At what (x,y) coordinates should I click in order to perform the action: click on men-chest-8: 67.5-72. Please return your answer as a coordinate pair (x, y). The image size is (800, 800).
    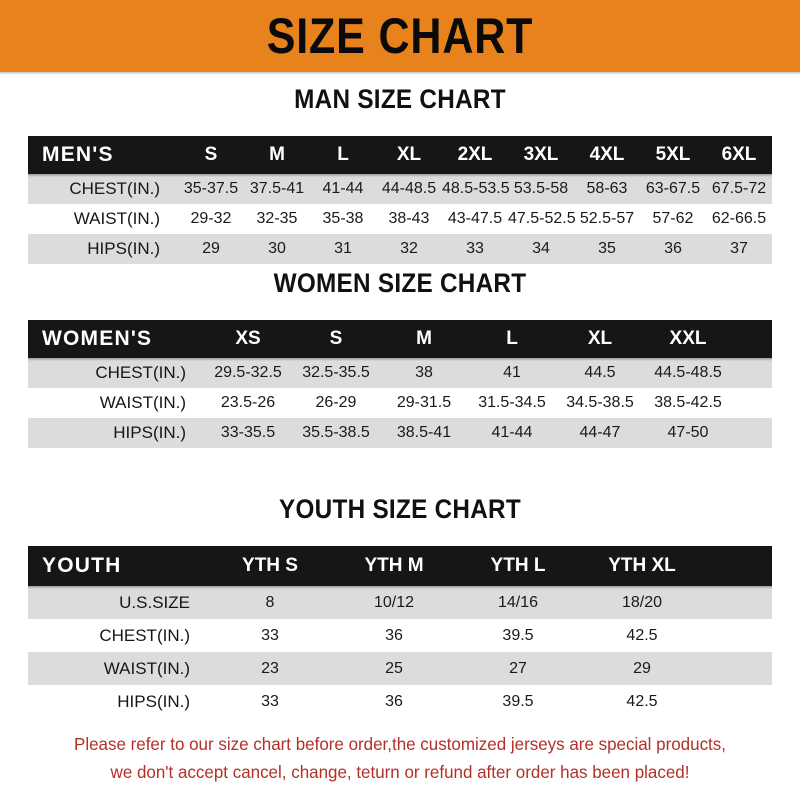
    Looking at the image, I should click on (739, 189).